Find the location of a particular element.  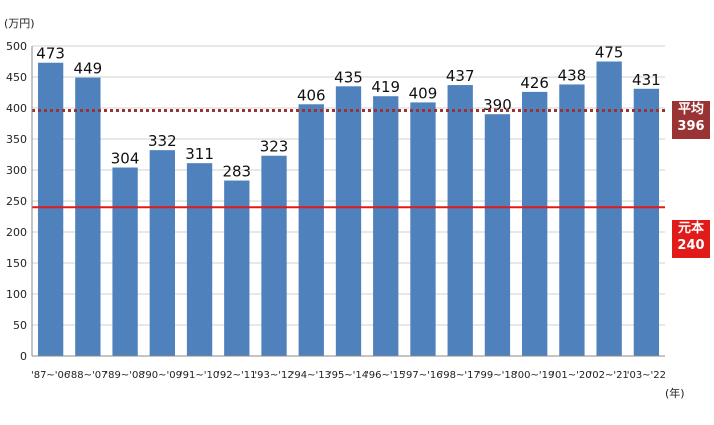

data-label: 435 is located at coordinates (348, 77).